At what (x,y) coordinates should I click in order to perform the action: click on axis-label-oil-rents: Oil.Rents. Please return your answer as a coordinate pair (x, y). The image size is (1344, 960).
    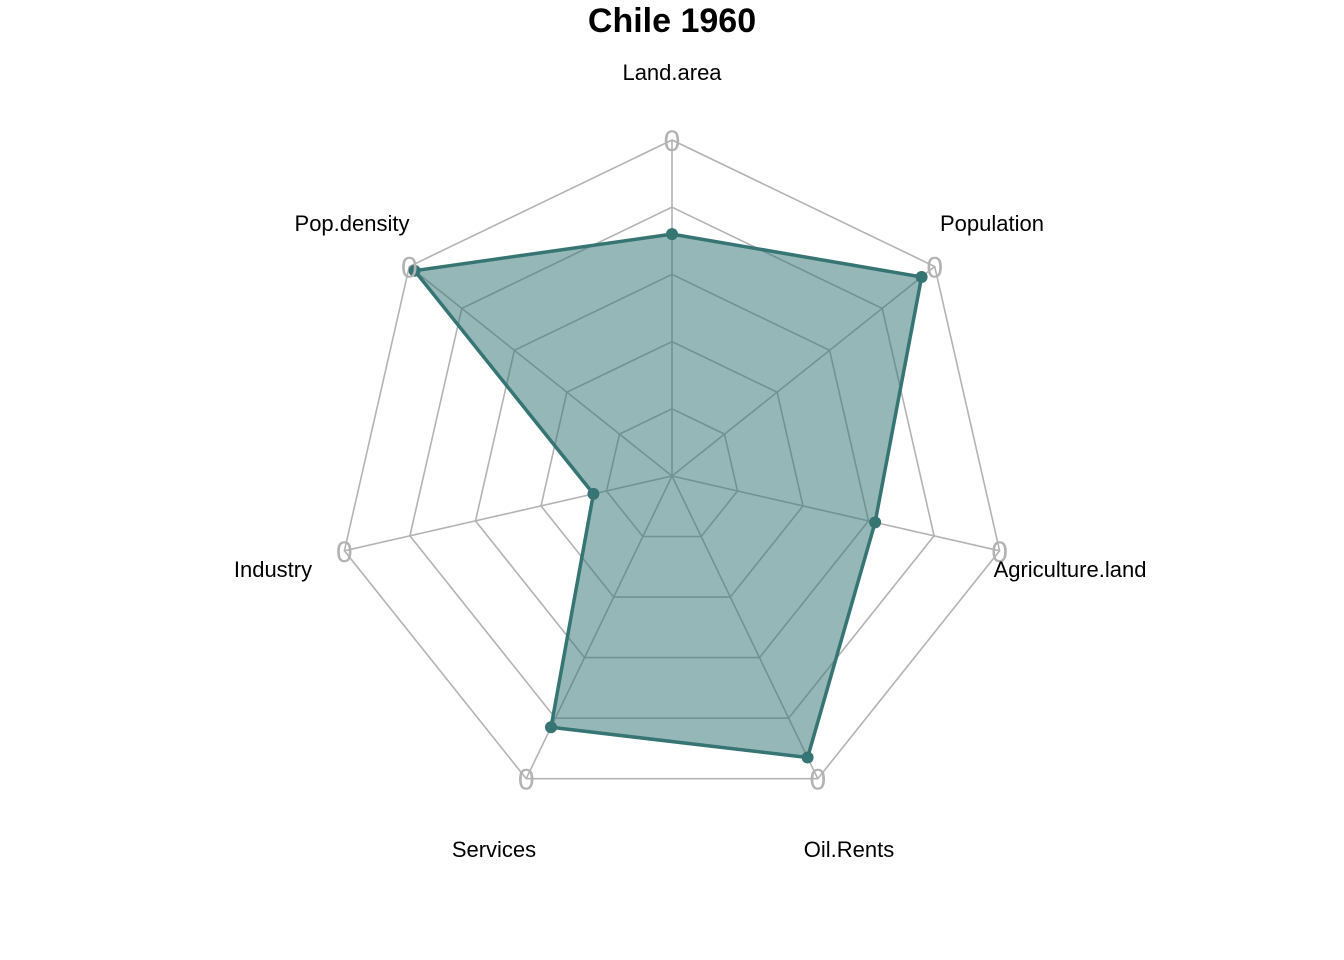
    Looking at the image, I should click on (849, 849).